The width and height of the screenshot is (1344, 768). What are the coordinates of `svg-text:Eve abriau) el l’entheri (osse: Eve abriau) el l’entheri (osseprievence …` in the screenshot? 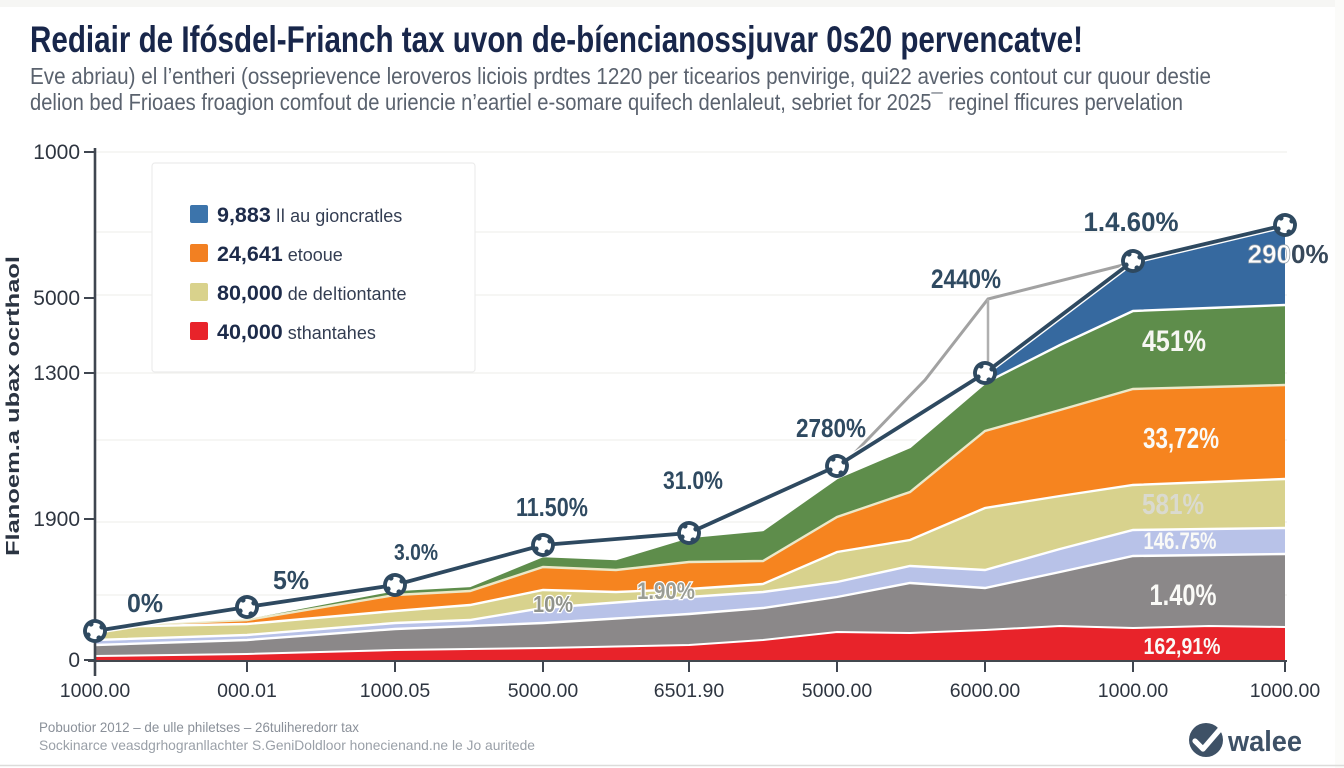 It's located at (620, 76).